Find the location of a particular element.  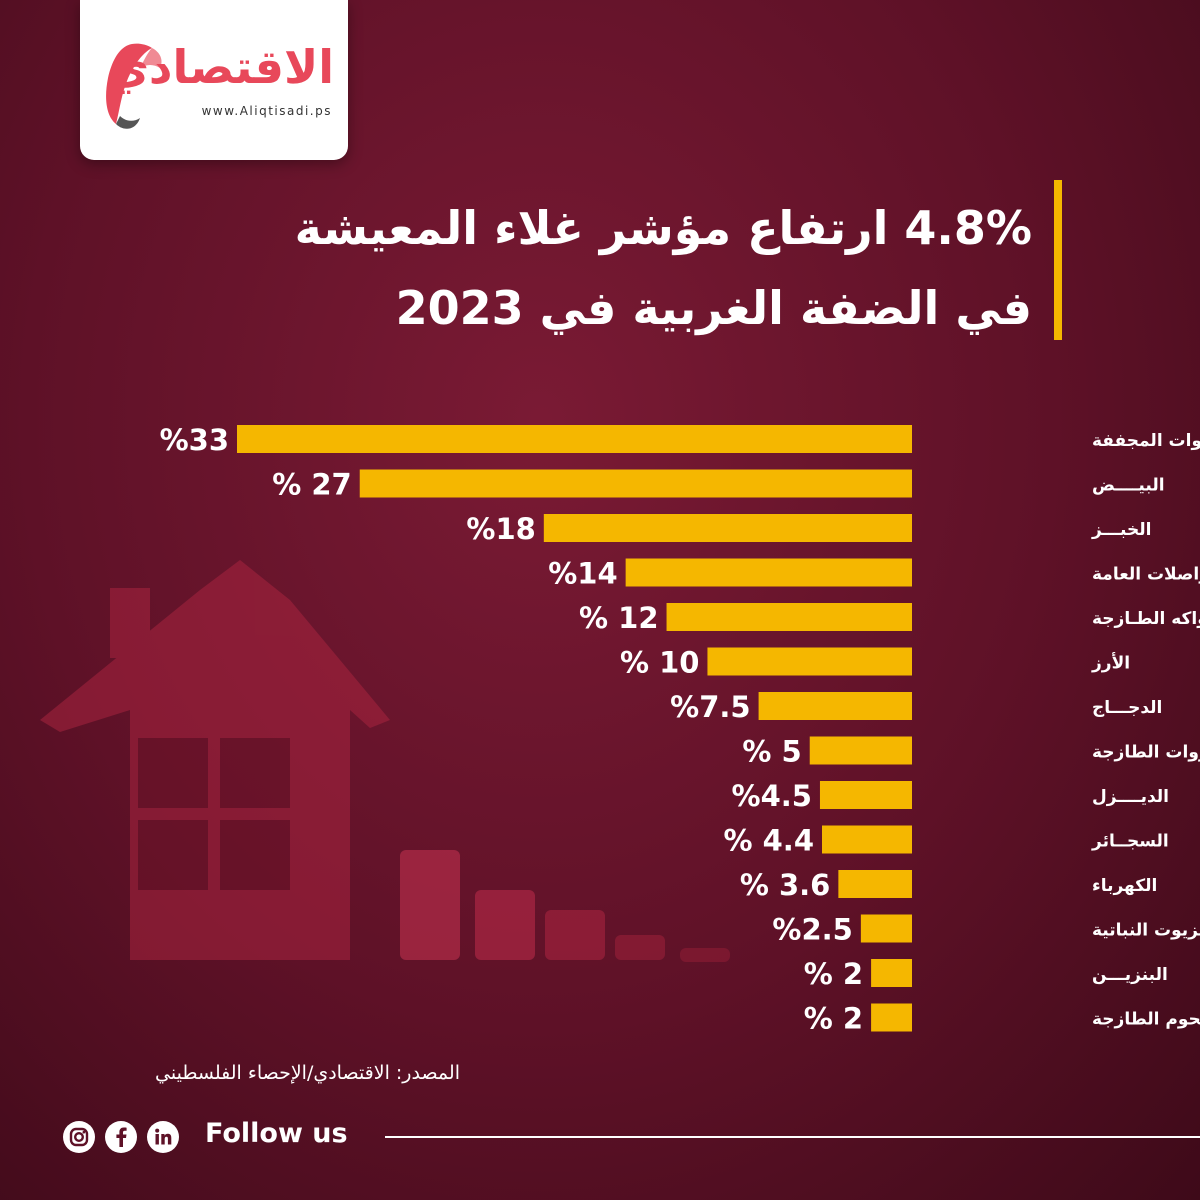

bar-value-label-4: % 12 is located at coordinates (619, 618).